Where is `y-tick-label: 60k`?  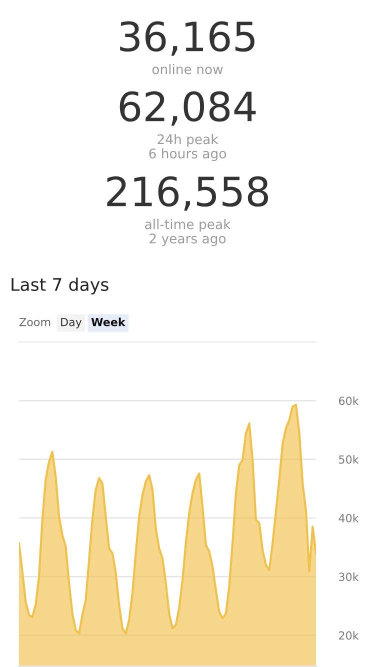 y-tick-label: 60k is located at coordinates (349, 401).